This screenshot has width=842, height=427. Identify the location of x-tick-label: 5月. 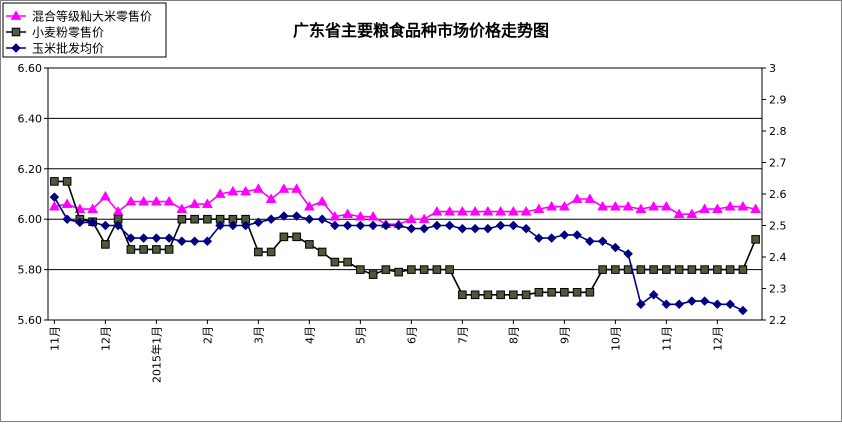
(360, 335).